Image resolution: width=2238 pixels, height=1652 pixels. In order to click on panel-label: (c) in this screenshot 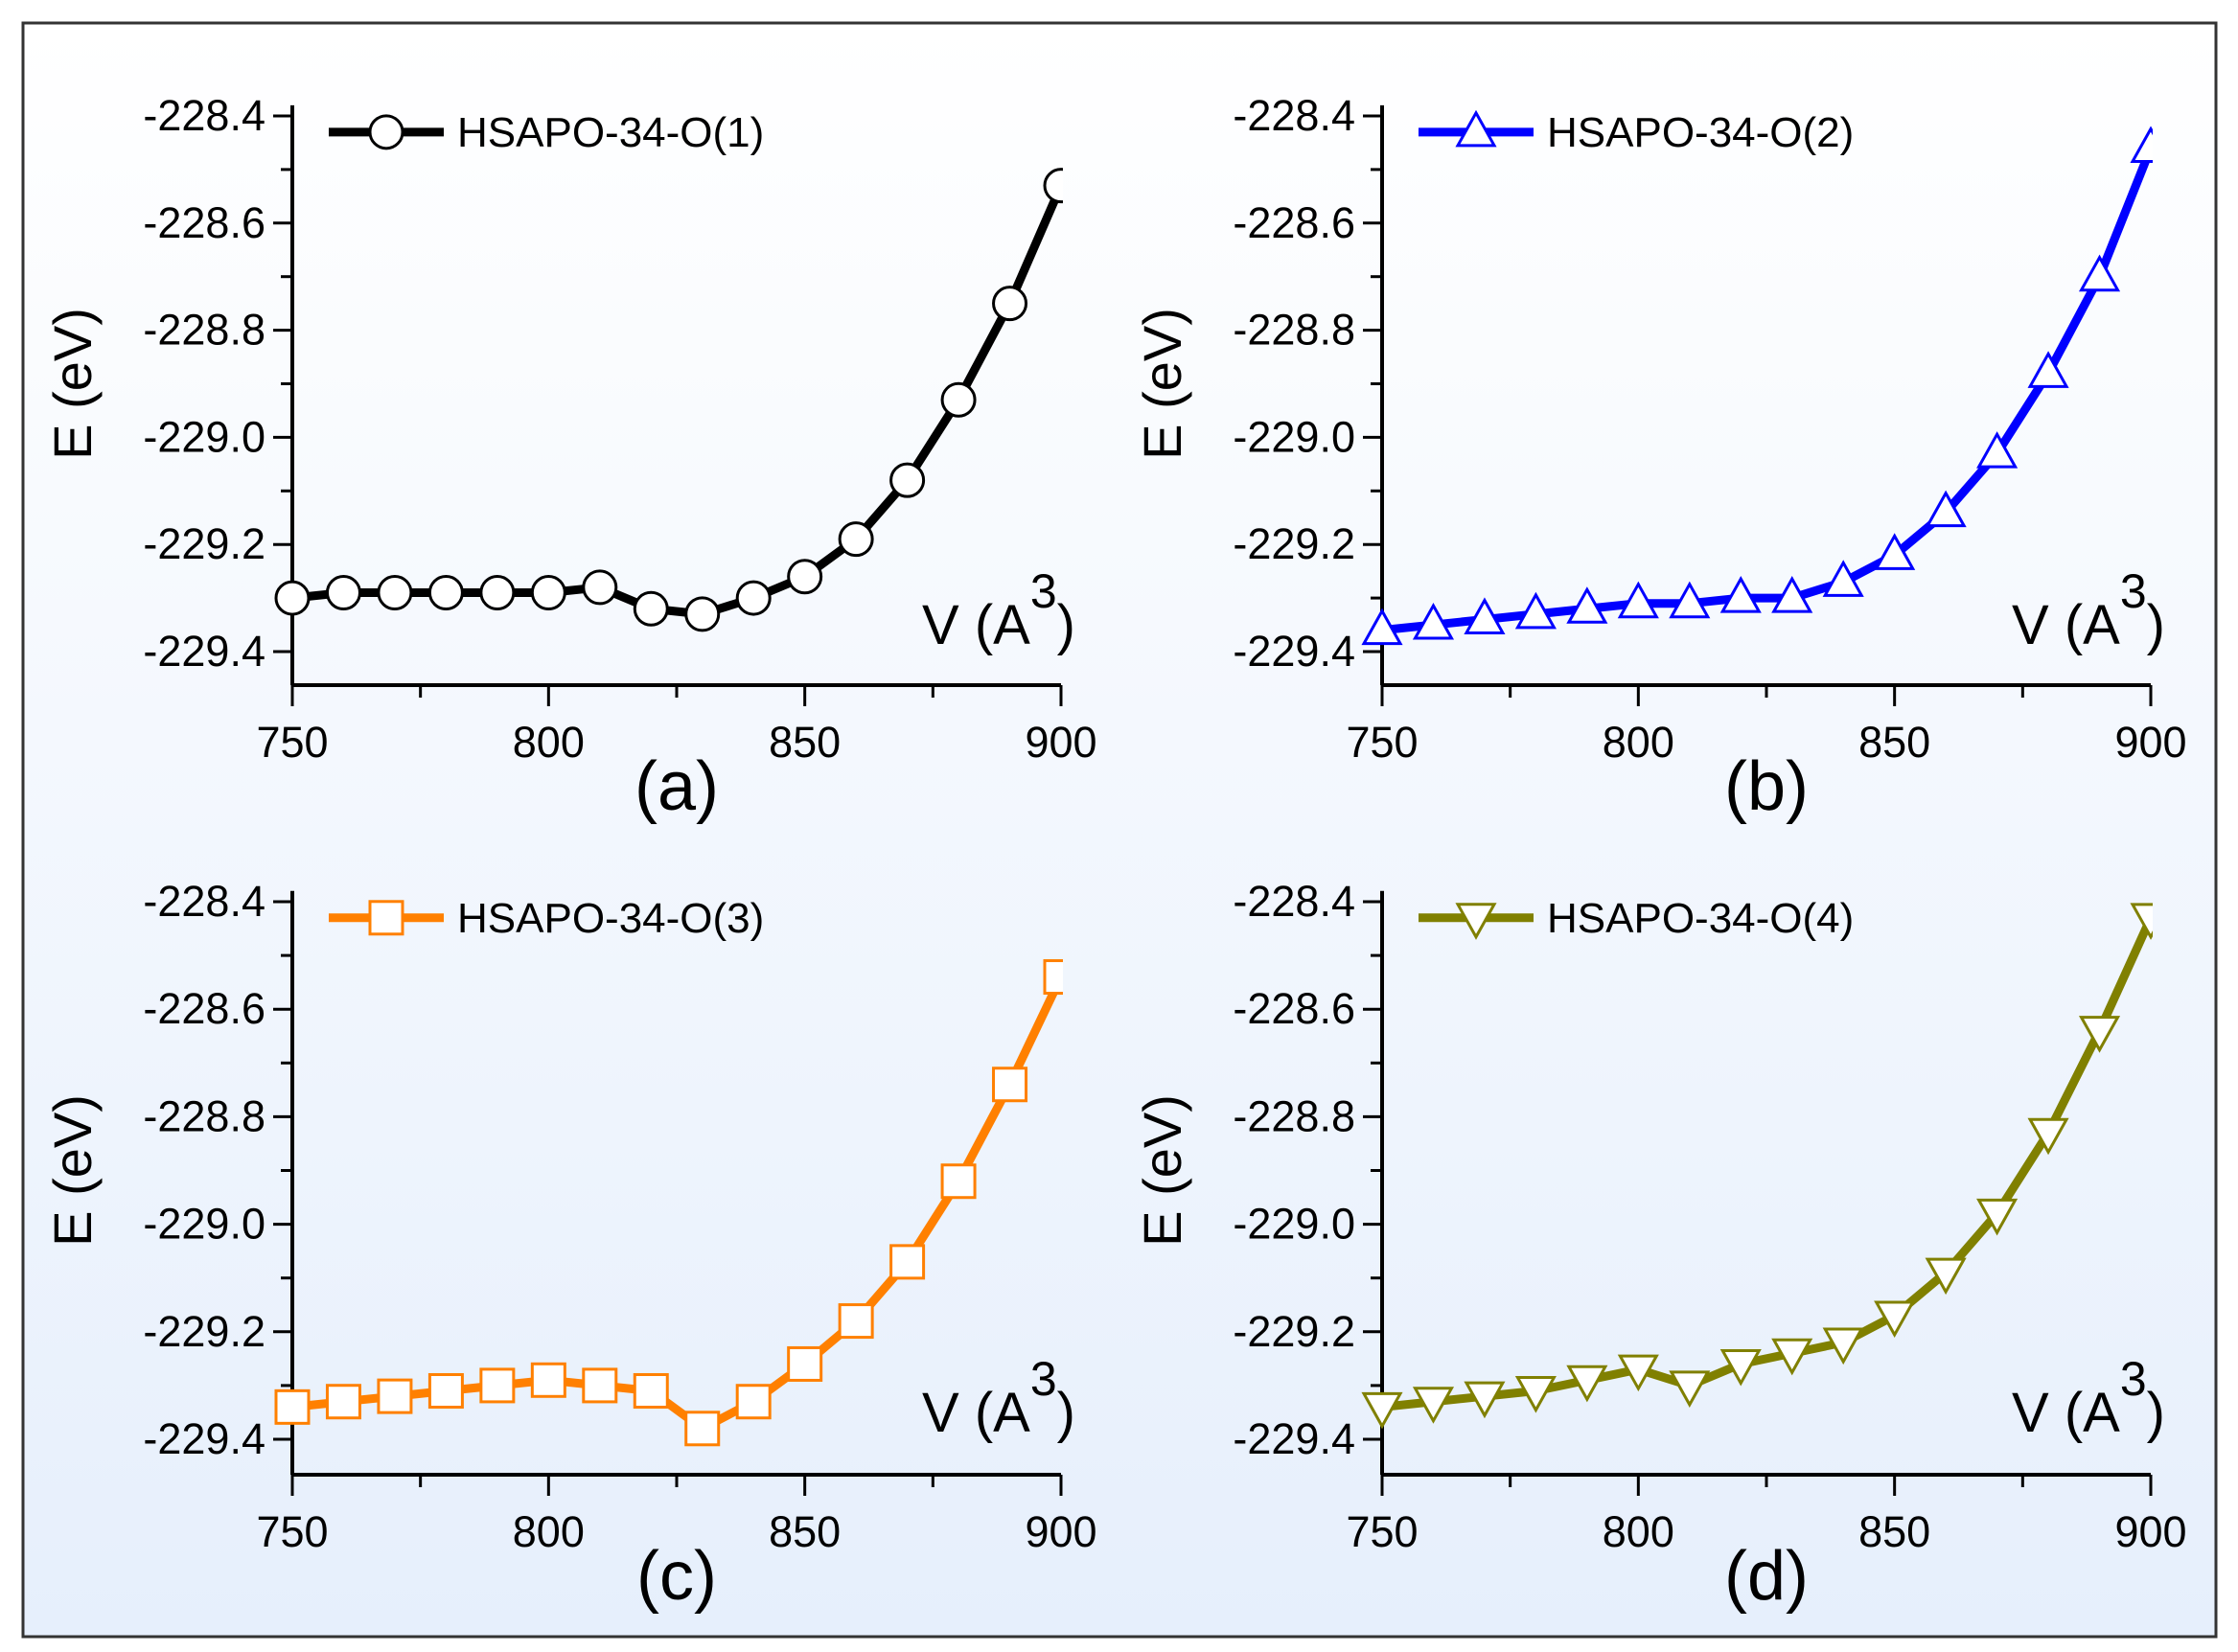, I will do `click(676, 1576)`.